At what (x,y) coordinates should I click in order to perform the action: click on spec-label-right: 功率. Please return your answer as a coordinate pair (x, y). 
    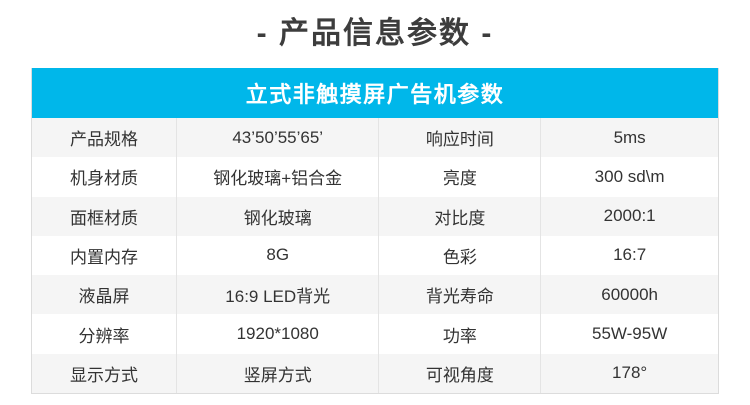
    Looking at the image, I should click on (459, 334).